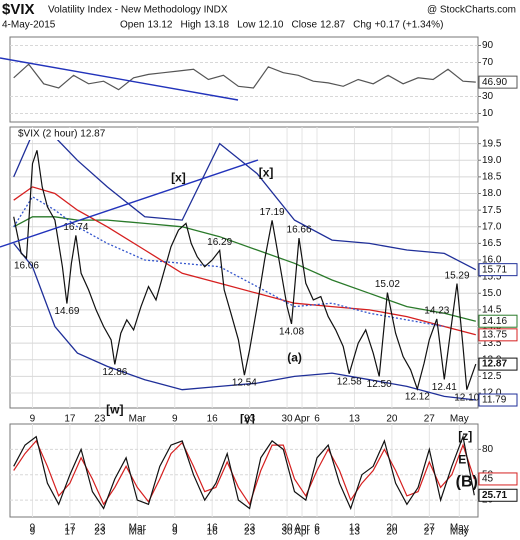 Image resolution: width=520 pixels, height=540 pixels. I want to click on y-tick-label: 10, so click(488, 113).